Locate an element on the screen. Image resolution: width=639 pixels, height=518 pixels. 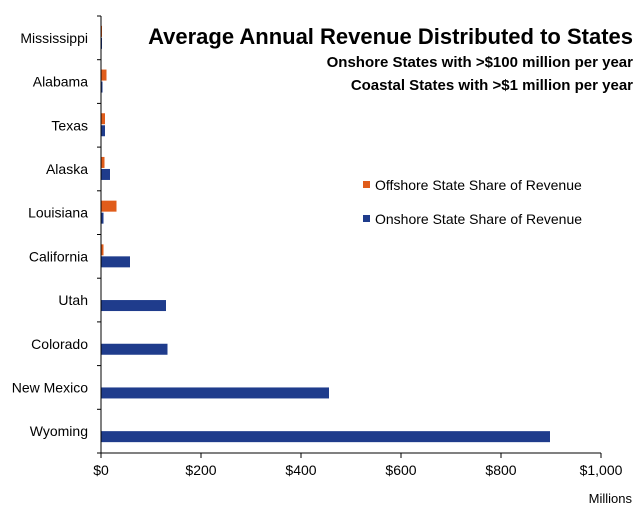
category-label-new-mexico: New Mexico is located at coordinates (50, 387).